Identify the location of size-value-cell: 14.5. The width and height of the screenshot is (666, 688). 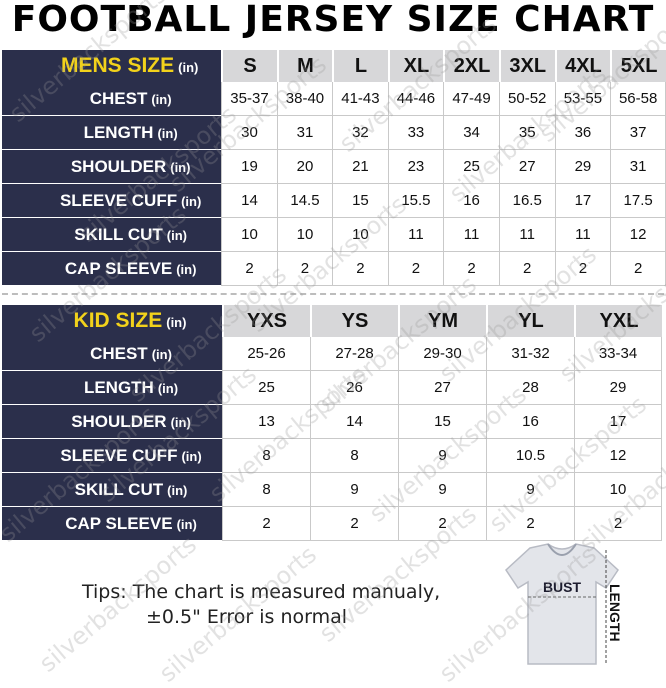
(304, 201).